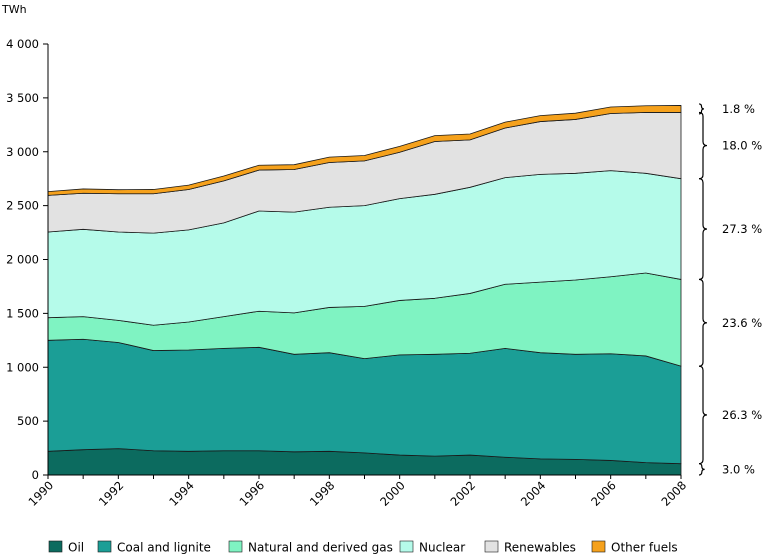  What do you see at coordinates (235, 546) in the screenshot?
I see `legend-swatch-natural-and-derived-gas` at bounding box center [235, 546].